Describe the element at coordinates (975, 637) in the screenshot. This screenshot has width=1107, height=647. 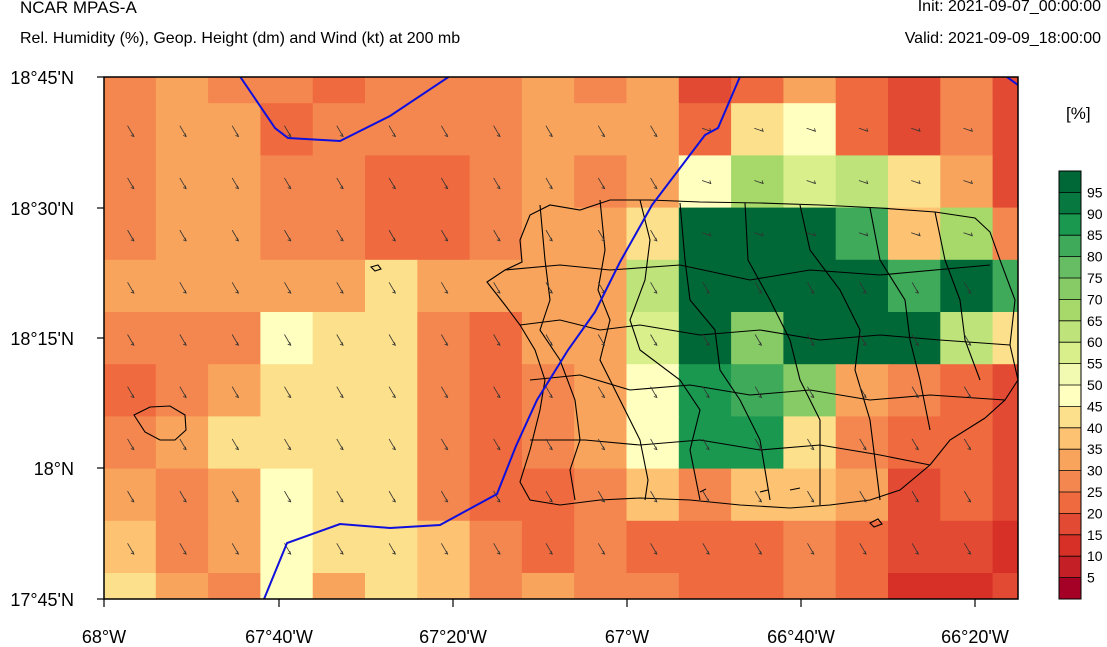
I see `x-tick-label: 66°20'W` at that location.